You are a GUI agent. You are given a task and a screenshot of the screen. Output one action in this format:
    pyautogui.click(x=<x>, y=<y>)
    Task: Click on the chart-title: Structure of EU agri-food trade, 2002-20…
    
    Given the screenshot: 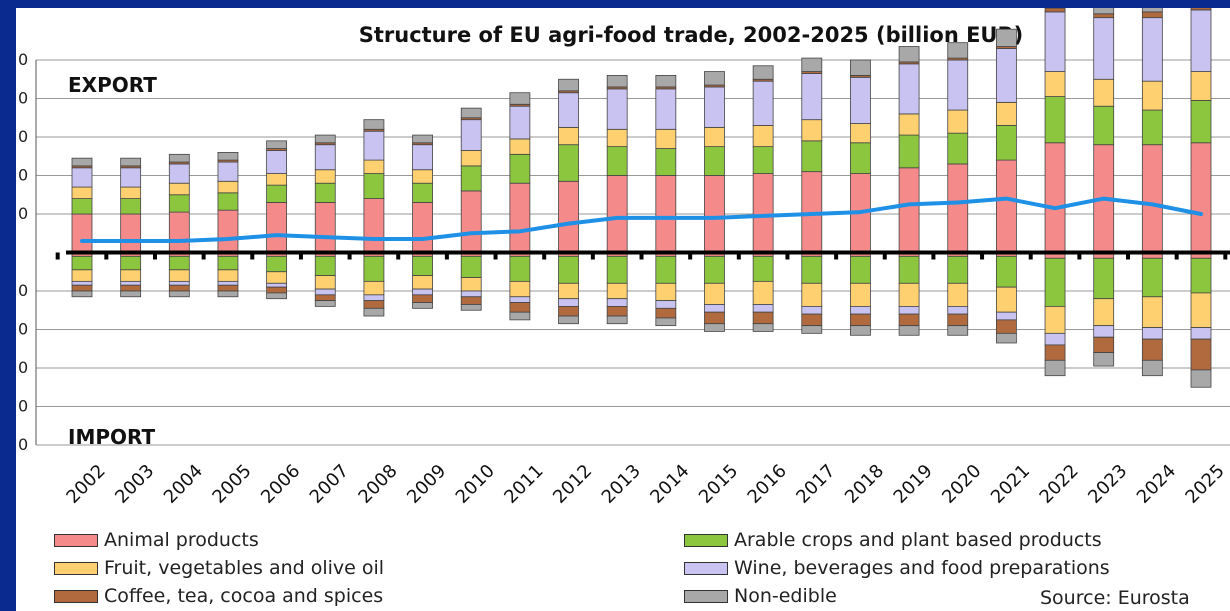 What is the action you would take?
    pyautogui.click(x=691, y=35)
    